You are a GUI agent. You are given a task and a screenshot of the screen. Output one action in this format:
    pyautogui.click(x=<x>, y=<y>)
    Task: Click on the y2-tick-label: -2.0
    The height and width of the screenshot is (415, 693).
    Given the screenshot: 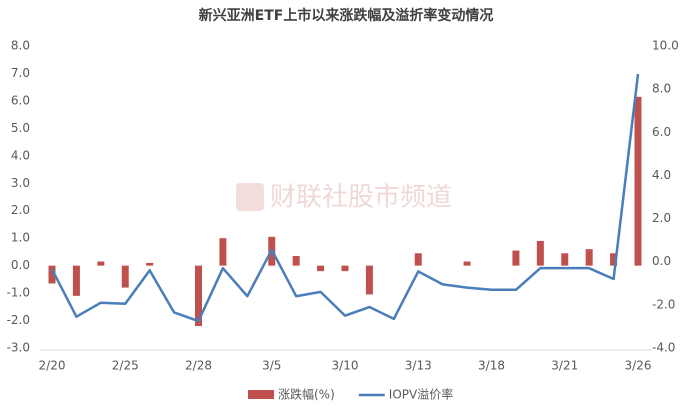 What is the action you would take?
    pyautogui.click(x=663, y=304)
    